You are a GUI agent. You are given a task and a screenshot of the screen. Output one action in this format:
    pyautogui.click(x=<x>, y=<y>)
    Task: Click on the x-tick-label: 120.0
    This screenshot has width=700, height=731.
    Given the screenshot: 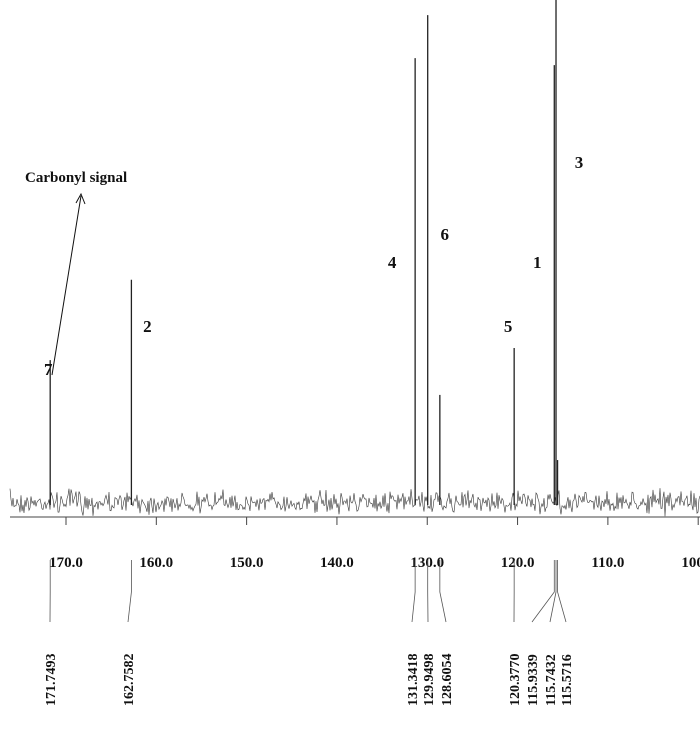 What is the action you would take?
    pyautogui.click(x=518, y=563)
    